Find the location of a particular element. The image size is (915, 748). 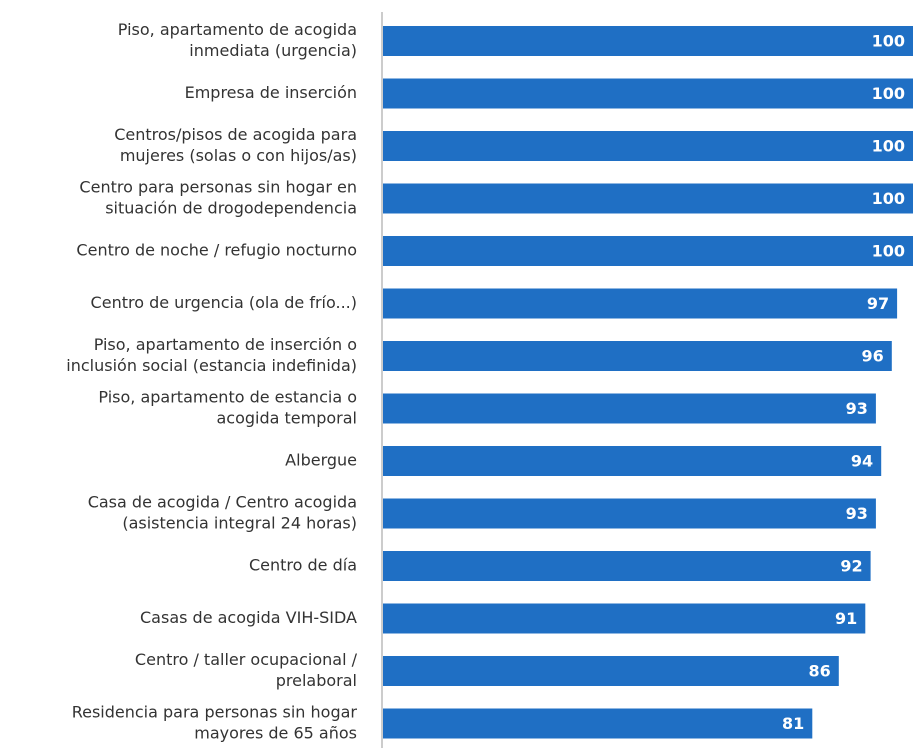

category-label: Residencia para personas sin hogar is located at coordinates (215, 712).